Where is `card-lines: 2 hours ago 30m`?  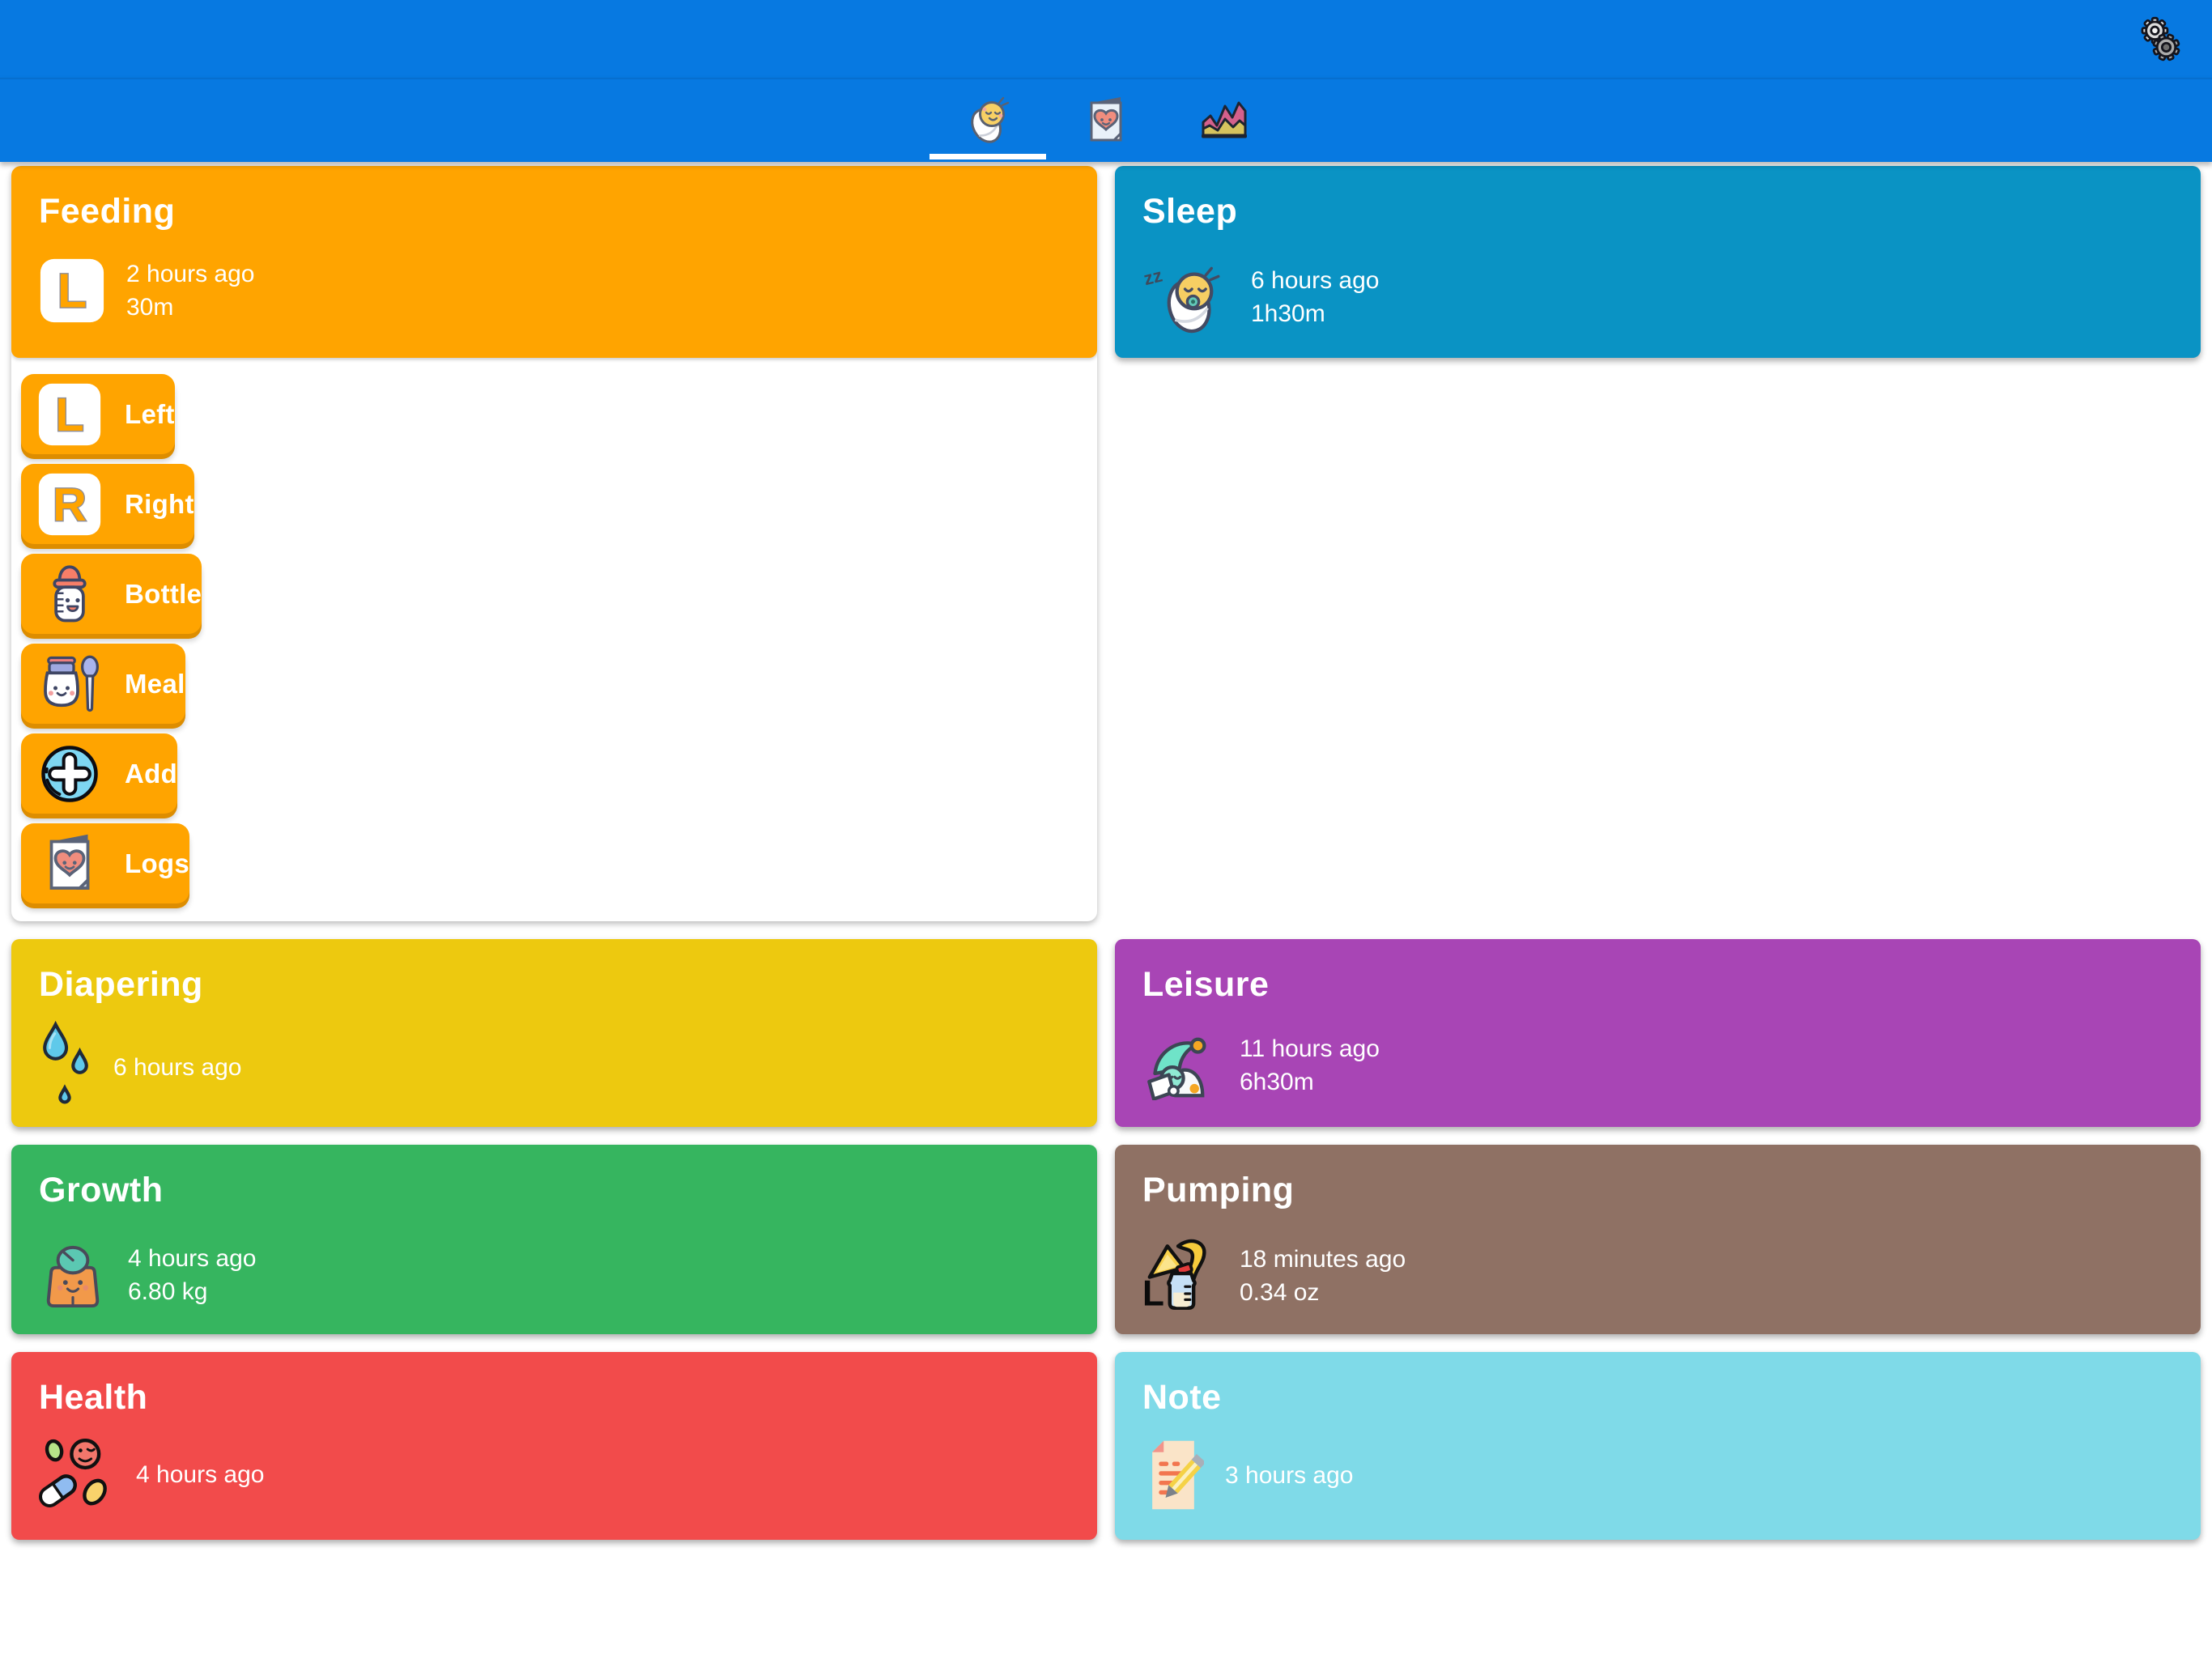 card-lines: 2 hours ago 30m is located at coordinates (190, 290).